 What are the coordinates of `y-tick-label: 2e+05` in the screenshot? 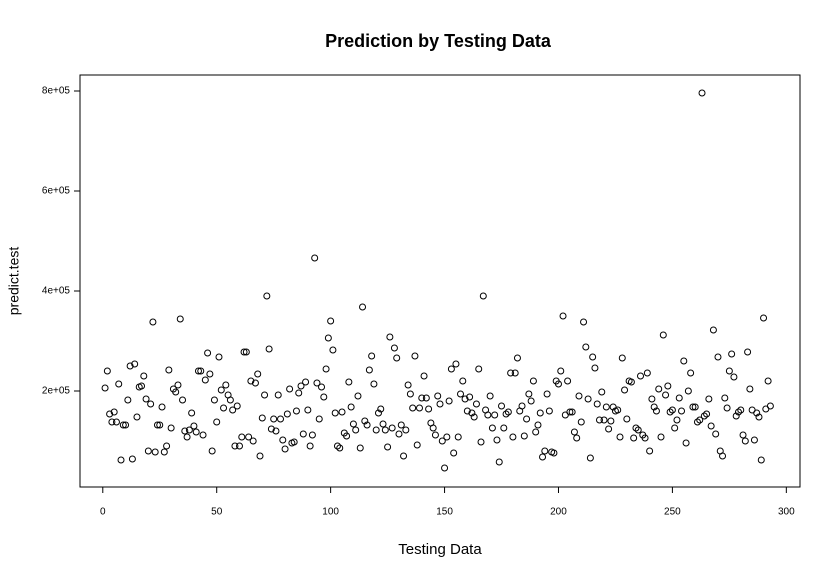 It's located at (56, 391).